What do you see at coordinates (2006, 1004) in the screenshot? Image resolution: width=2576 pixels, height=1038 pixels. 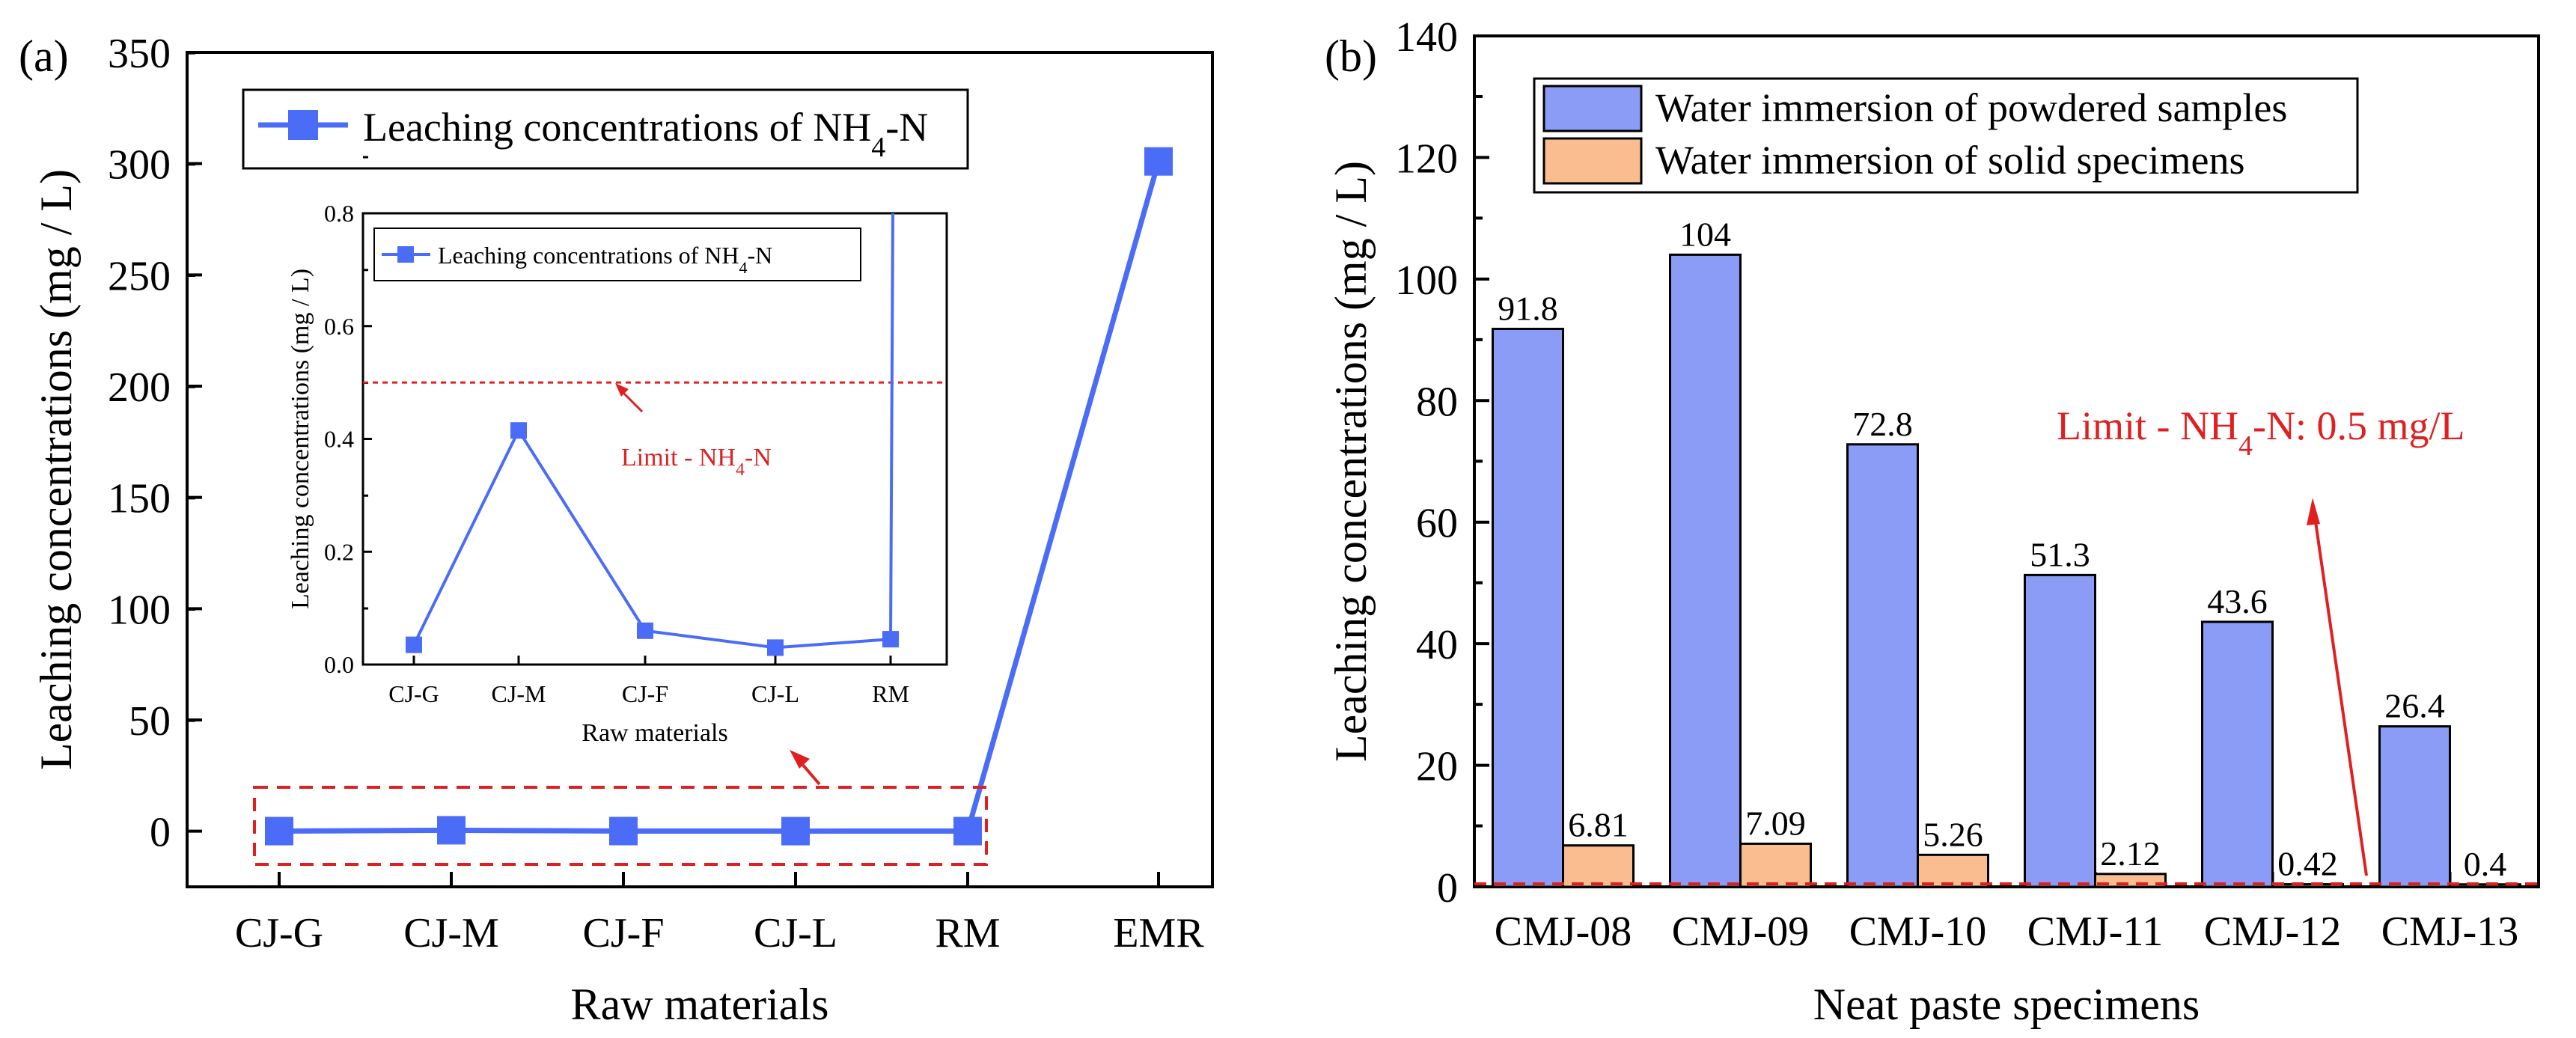 I see `x-axis-label-b: Neat paste specimens` at bounding box center [2006, 1004].